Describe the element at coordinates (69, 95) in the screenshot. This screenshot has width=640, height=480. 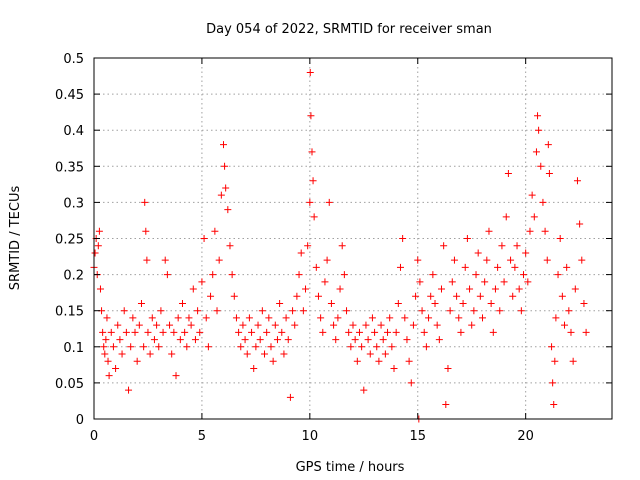
I see `y-tick-label: 0.45` at that location.